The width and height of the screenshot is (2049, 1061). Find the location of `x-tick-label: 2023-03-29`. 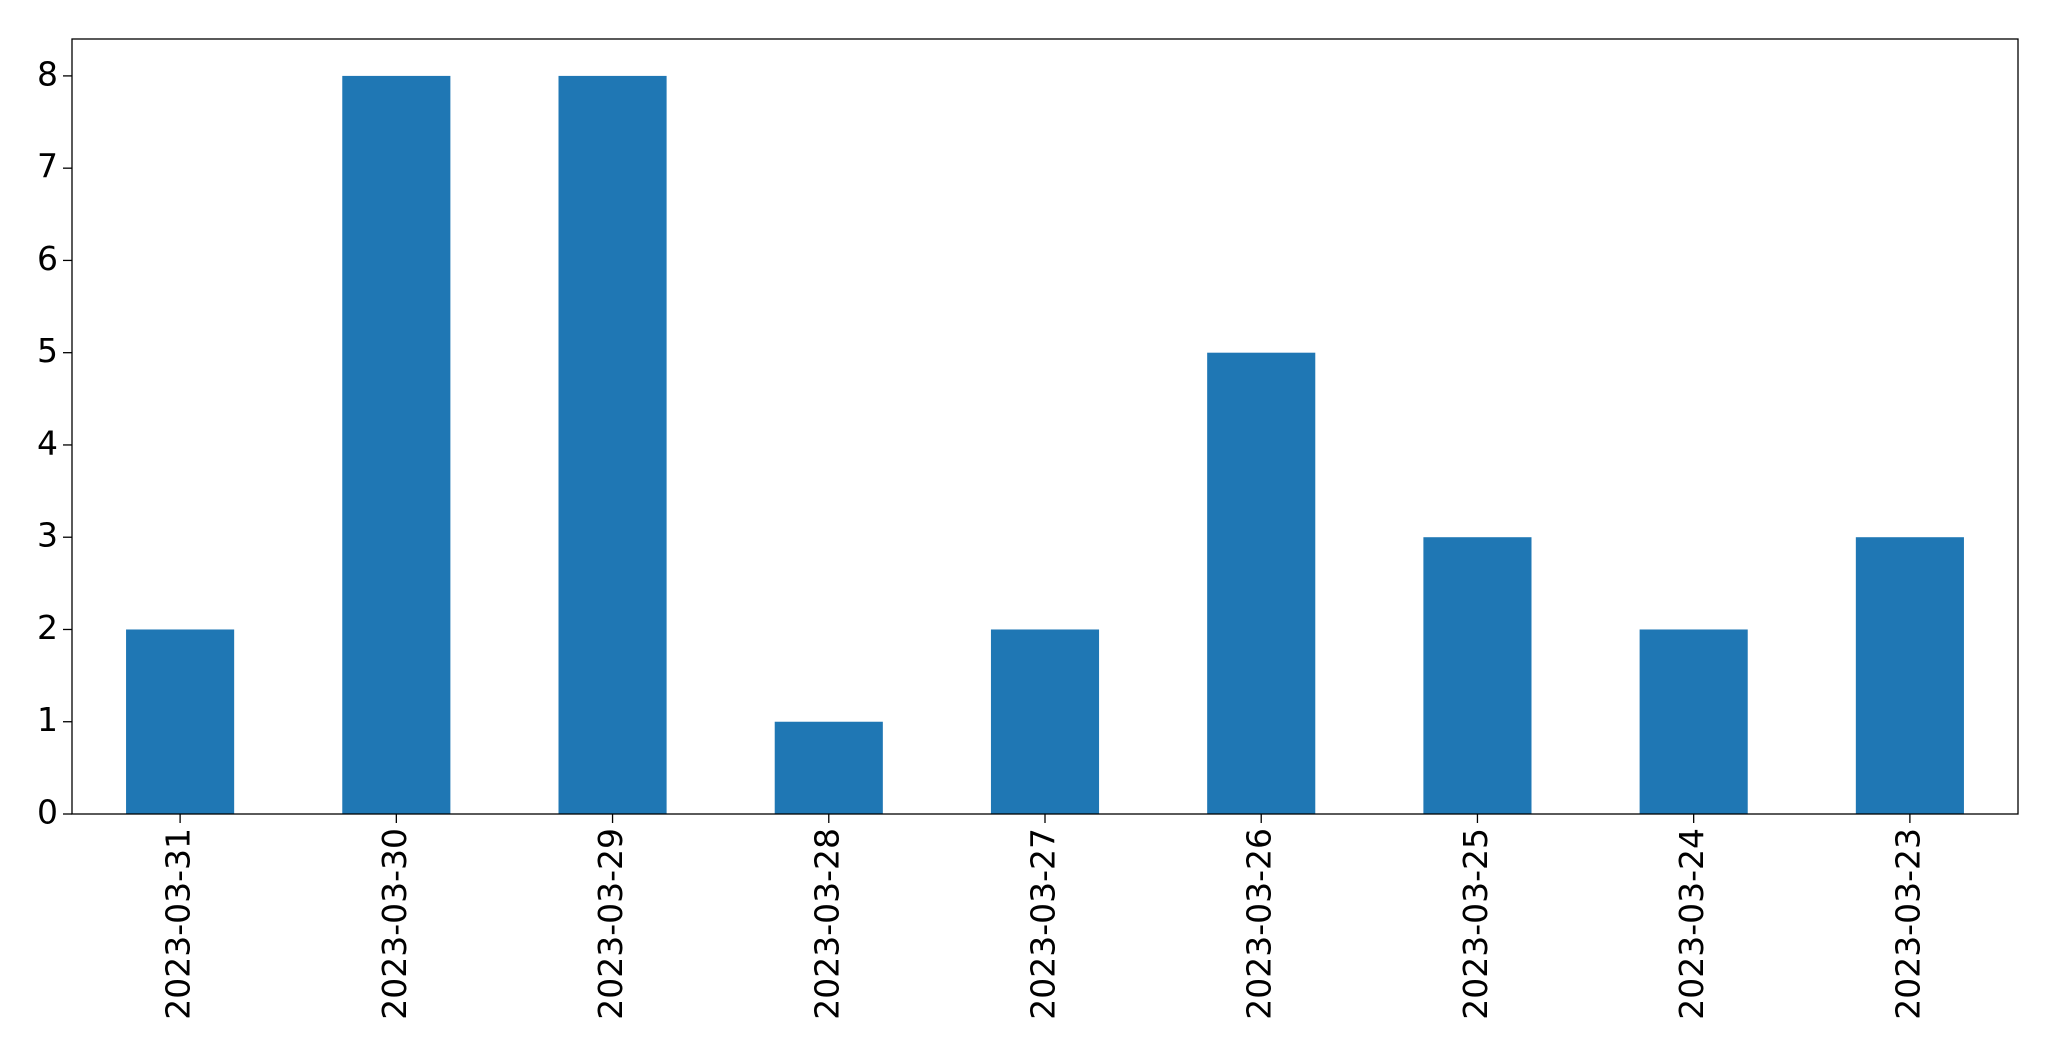

x-tick-label: 2023-03-29 is located at coordinates (610, 924).